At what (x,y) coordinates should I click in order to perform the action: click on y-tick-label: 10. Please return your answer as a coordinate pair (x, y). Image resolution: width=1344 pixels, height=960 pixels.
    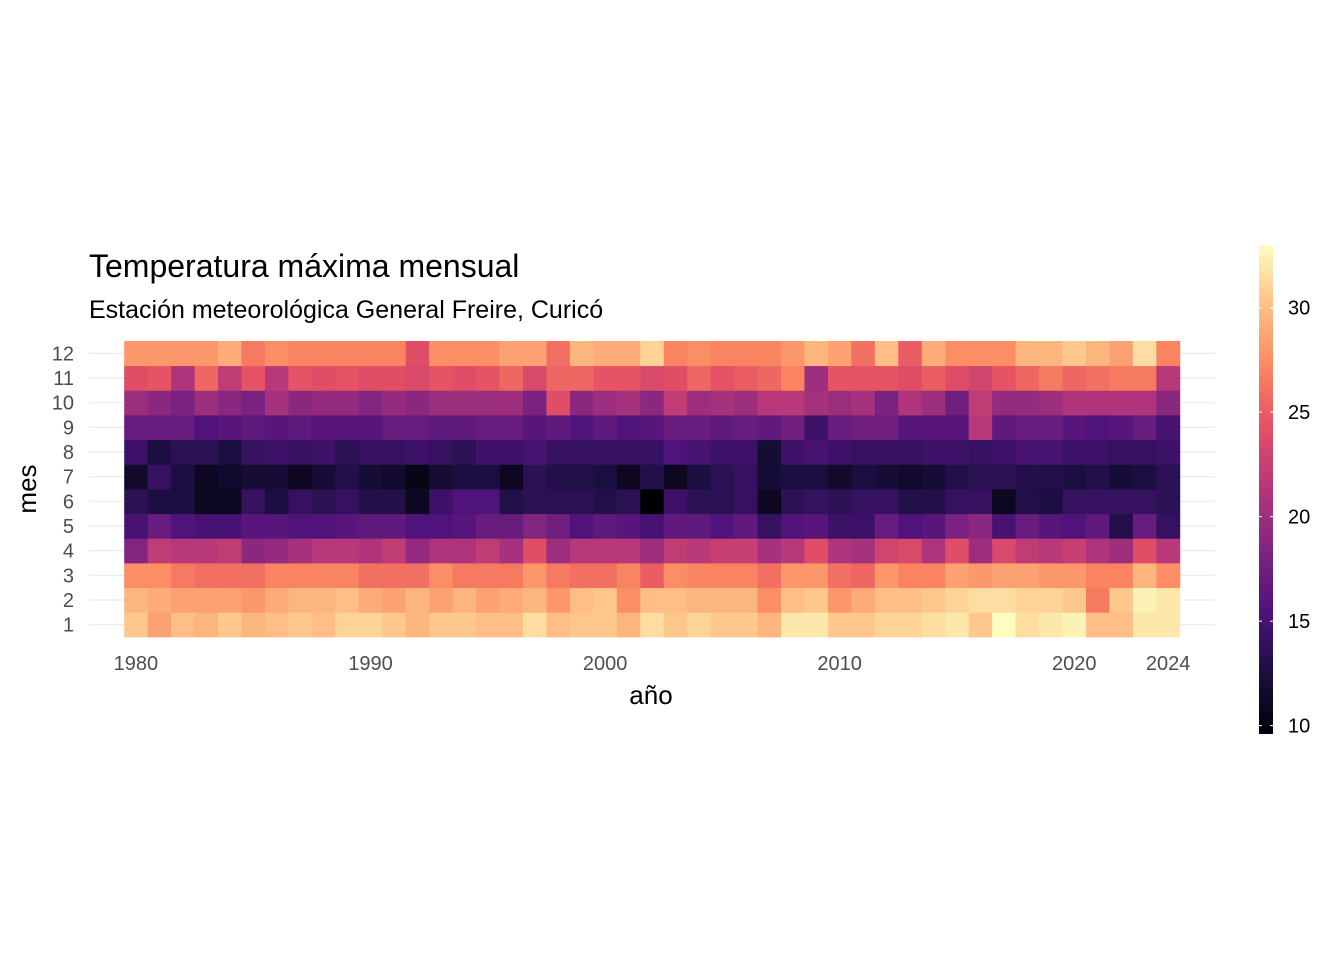
    Looking at the image, I should click on (63, 404).